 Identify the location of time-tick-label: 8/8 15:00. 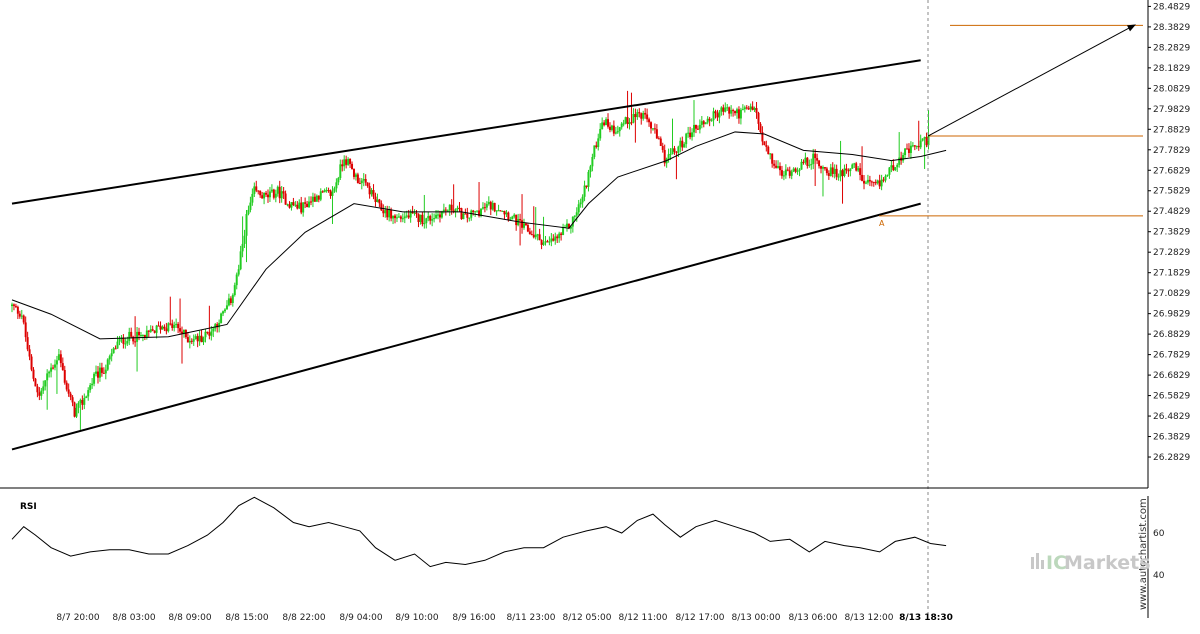
(247, 618).